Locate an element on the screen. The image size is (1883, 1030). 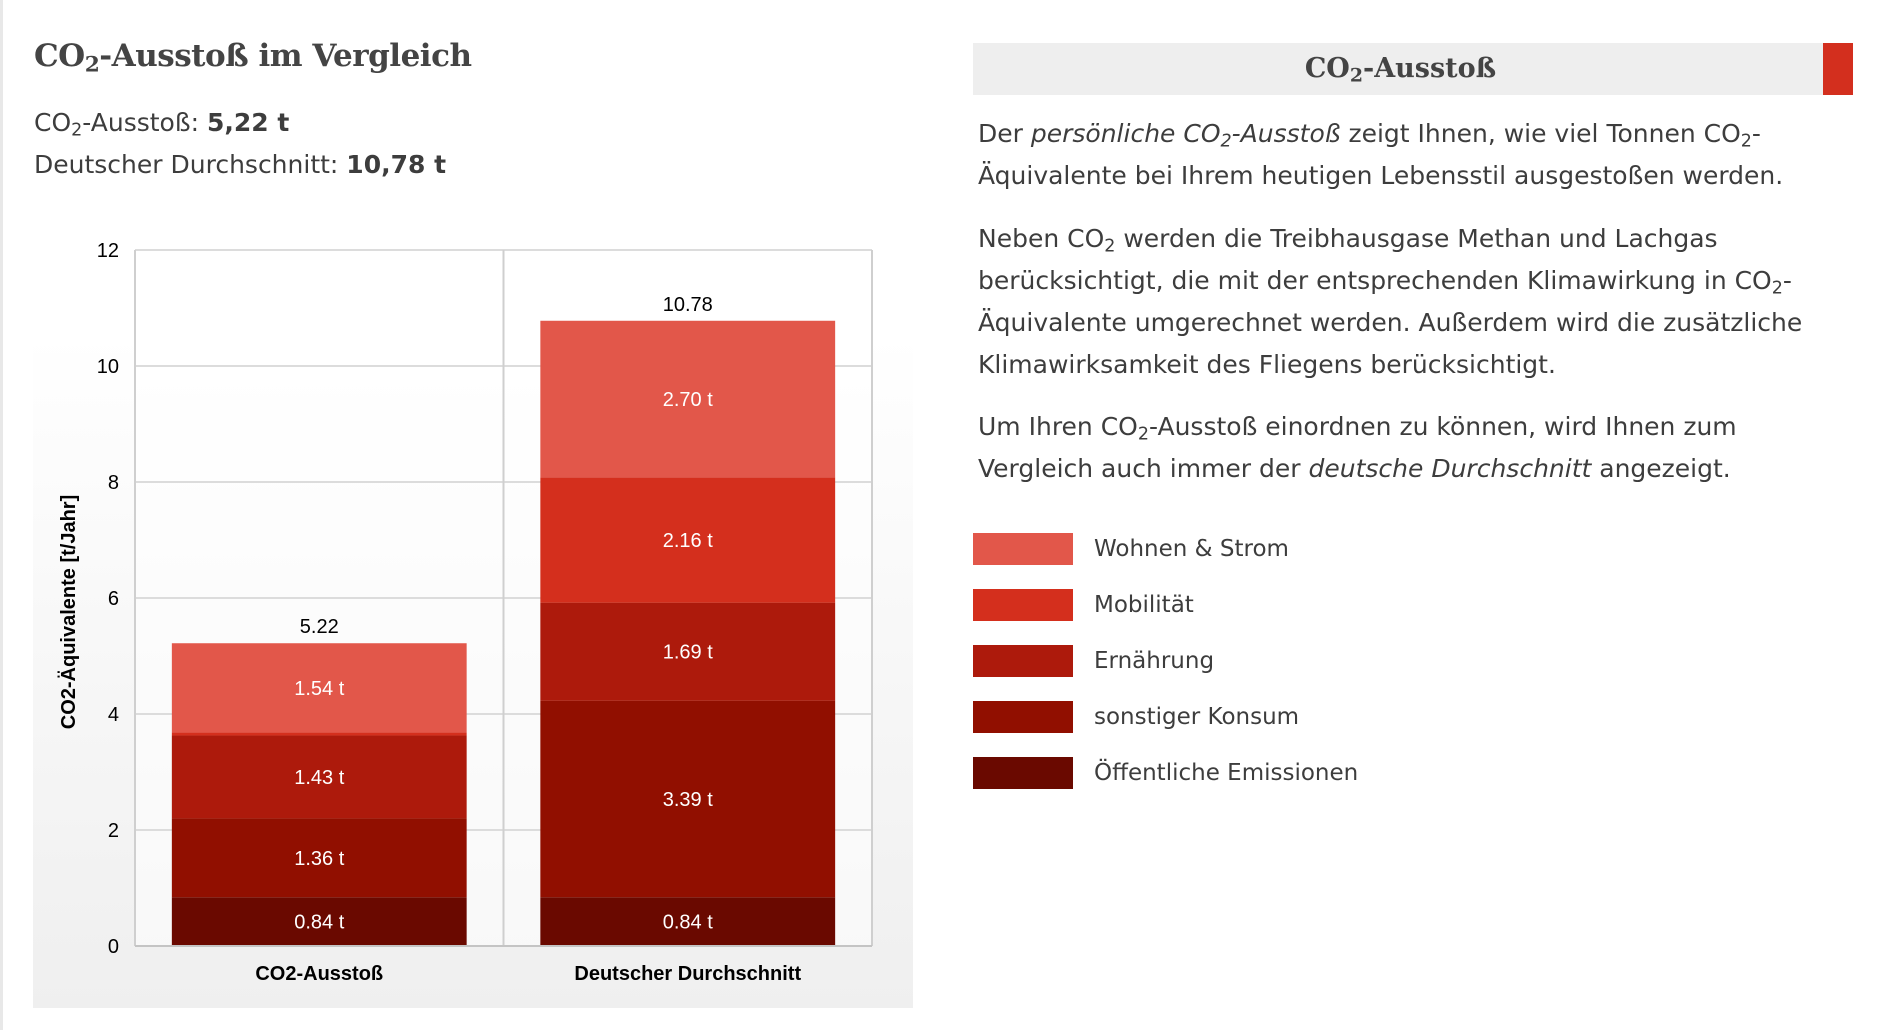
segment-label: 3.39 t is located at coordinates (688, 800).